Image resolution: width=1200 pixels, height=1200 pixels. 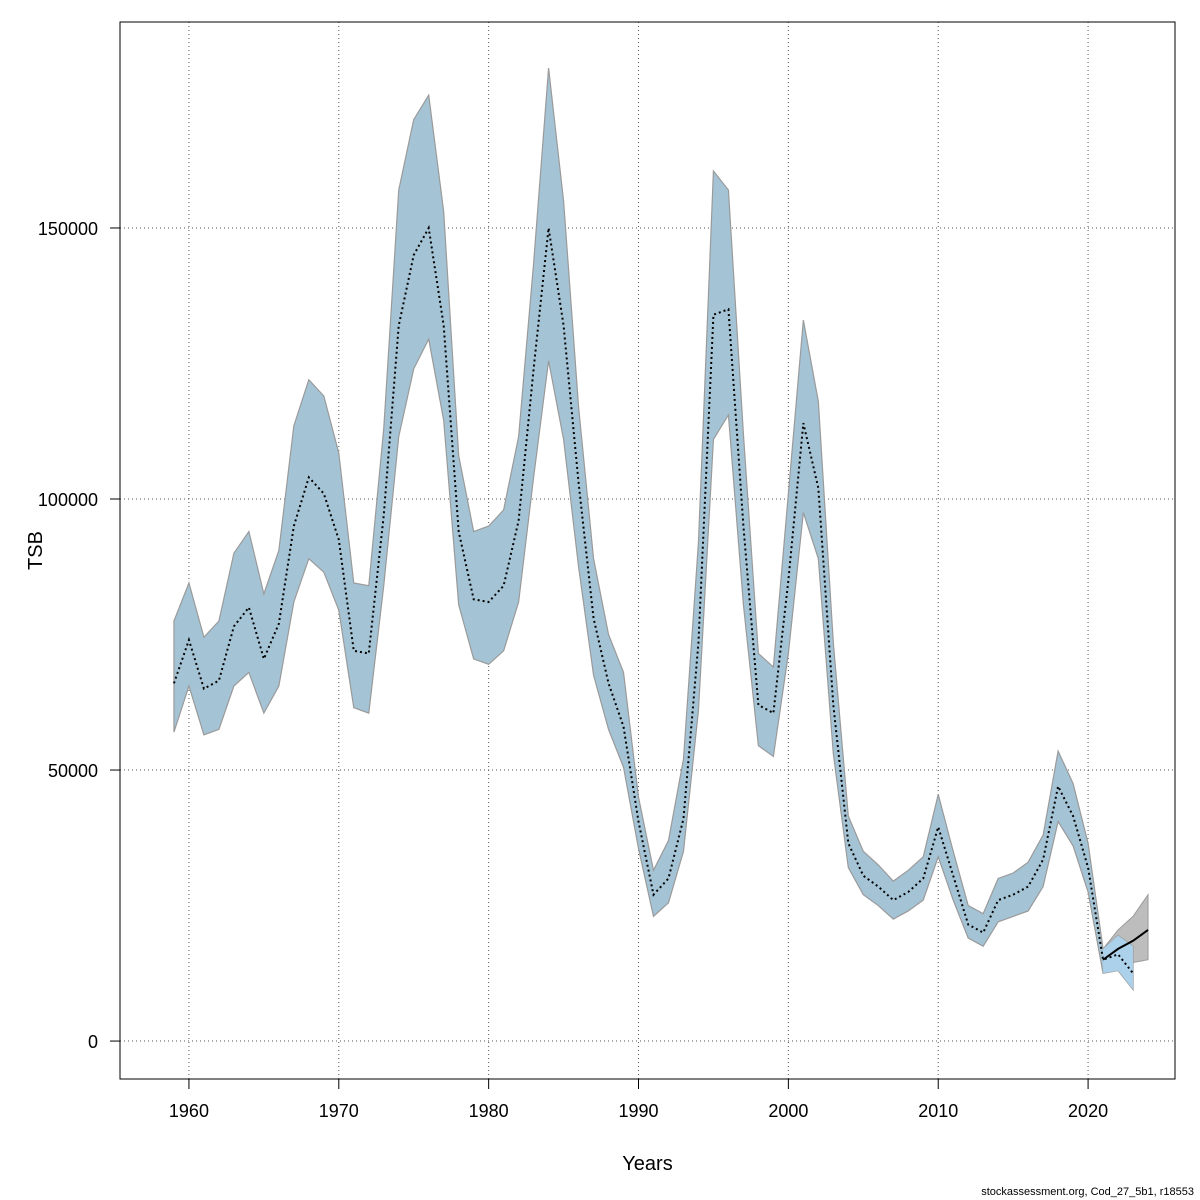 I want to click on y-tick-label: 100000, so click(x=68, y=500).